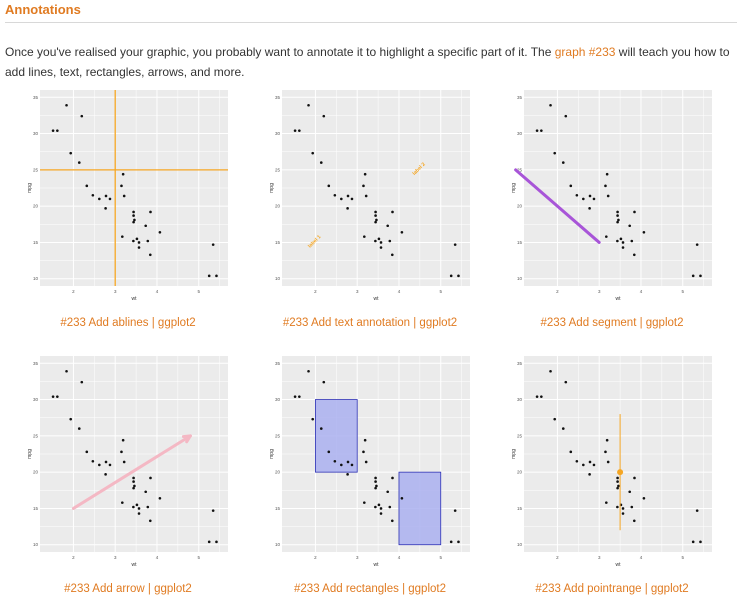 This screenshot has height=604, width=742. What do you see at coordinates (370, 464) in the screenshot?
I see `plot-rectangles: 2 3 4 5 10 15 20 25 30 35 wt mpg` at bounding box center [370, 464].